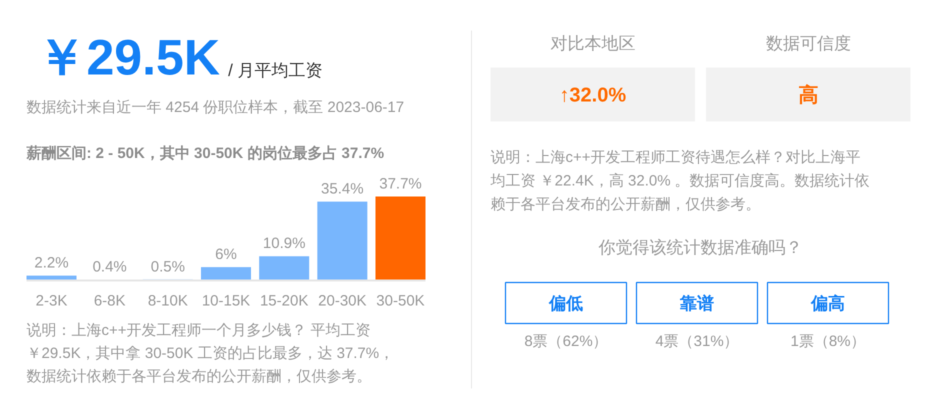 The width and height of the screenshot is (939, 415). What do you see at coordinates (342, 189) in the screenshot?
I see `data-label: 35.4%` at bounding box center [342, 189].